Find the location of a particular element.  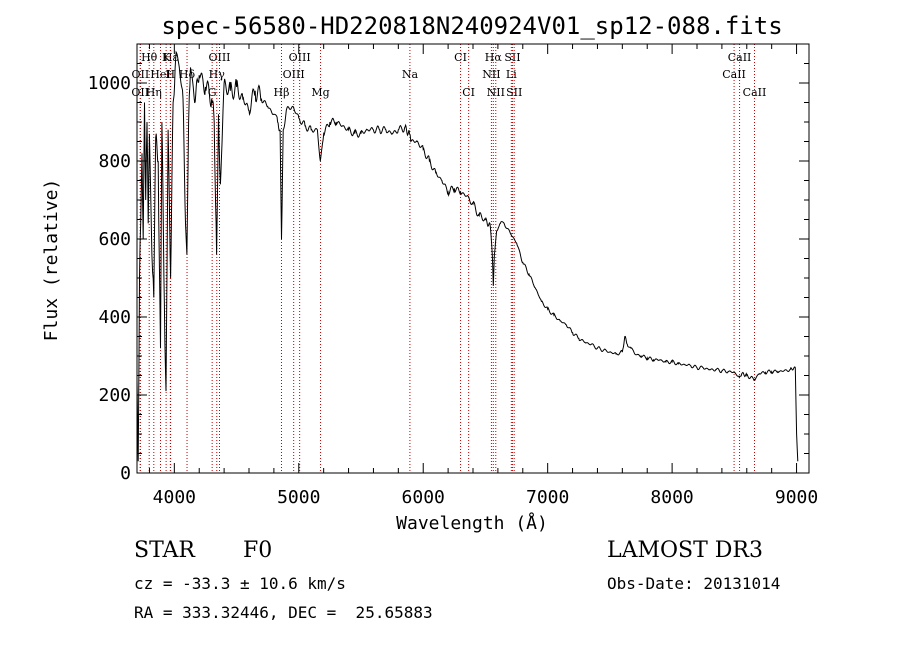

y-tick-label-0: 0 is located at coordinates (125, 473).